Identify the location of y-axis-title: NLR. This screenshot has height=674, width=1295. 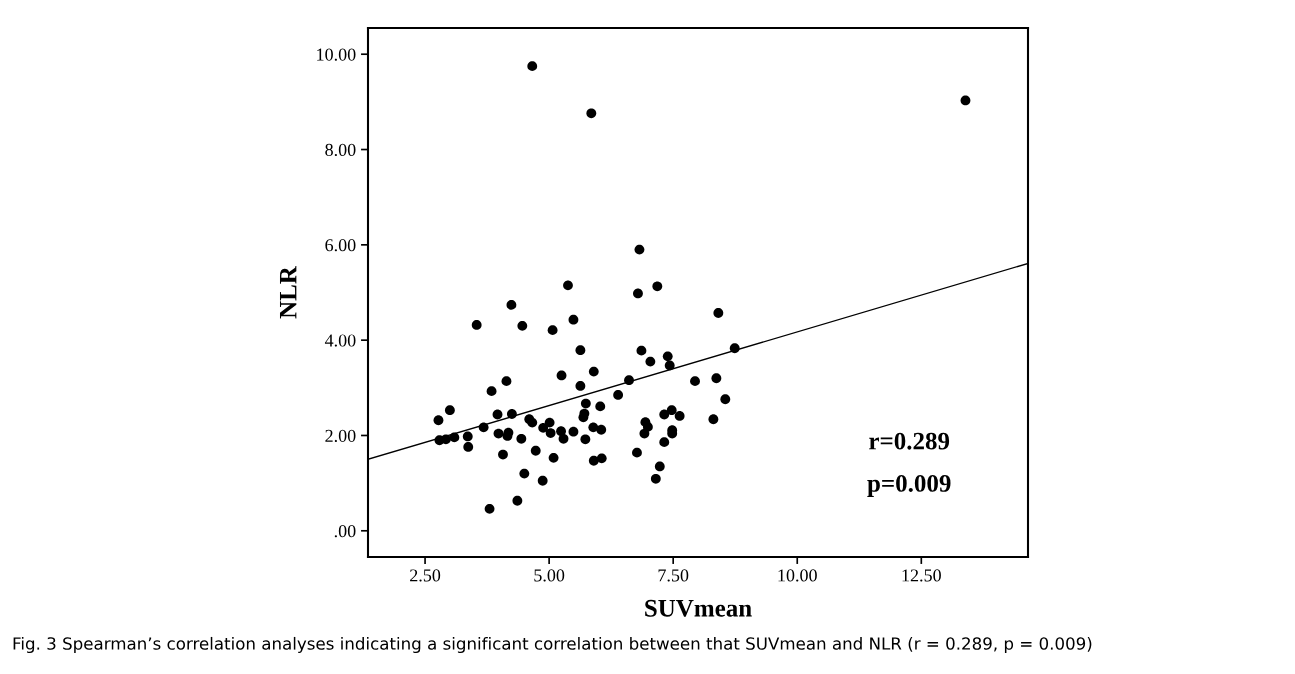
(288, 292).